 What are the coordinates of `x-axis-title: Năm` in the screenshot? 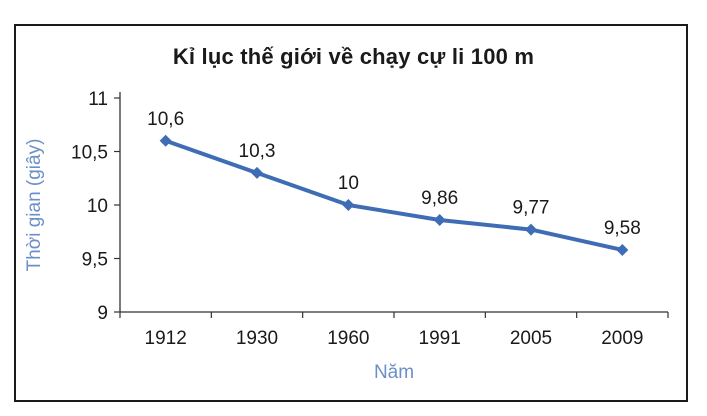 It's located at (394, 372).